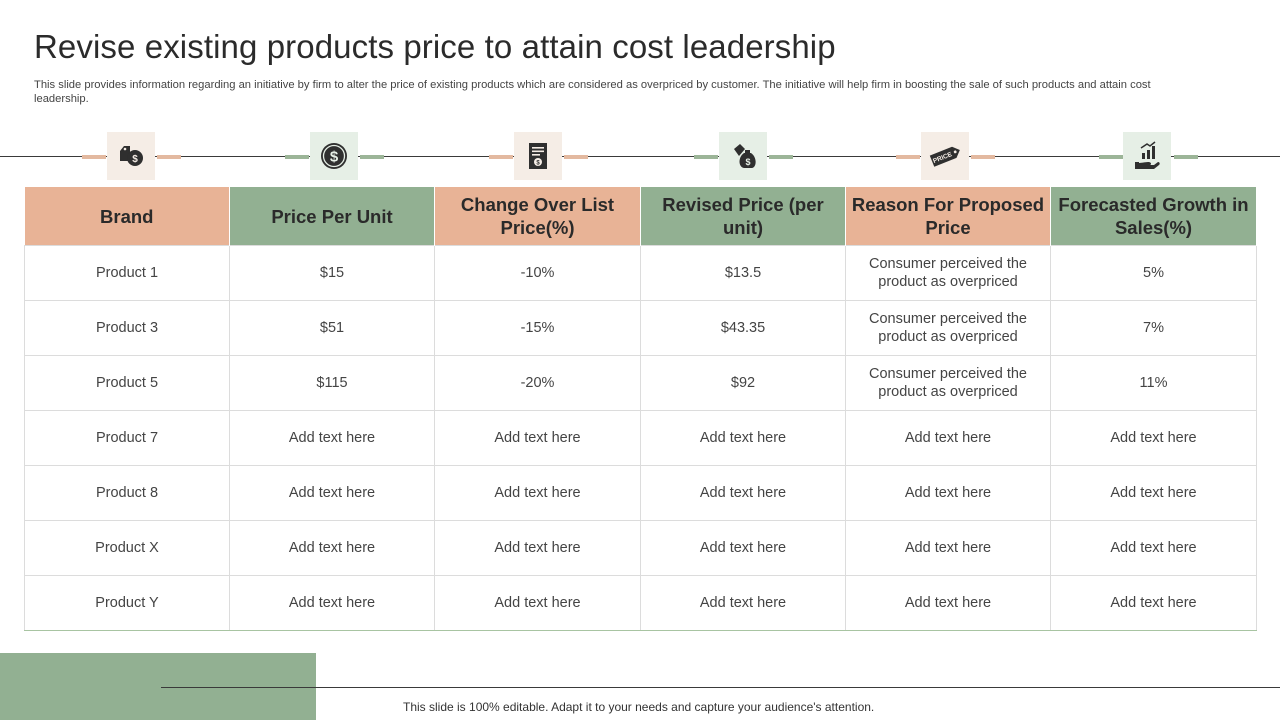 The height and width of the screenshot is (720, 1280). Describe the element at coordinates (720, 687) in the screenshot. I see `footer-divider` at that location.